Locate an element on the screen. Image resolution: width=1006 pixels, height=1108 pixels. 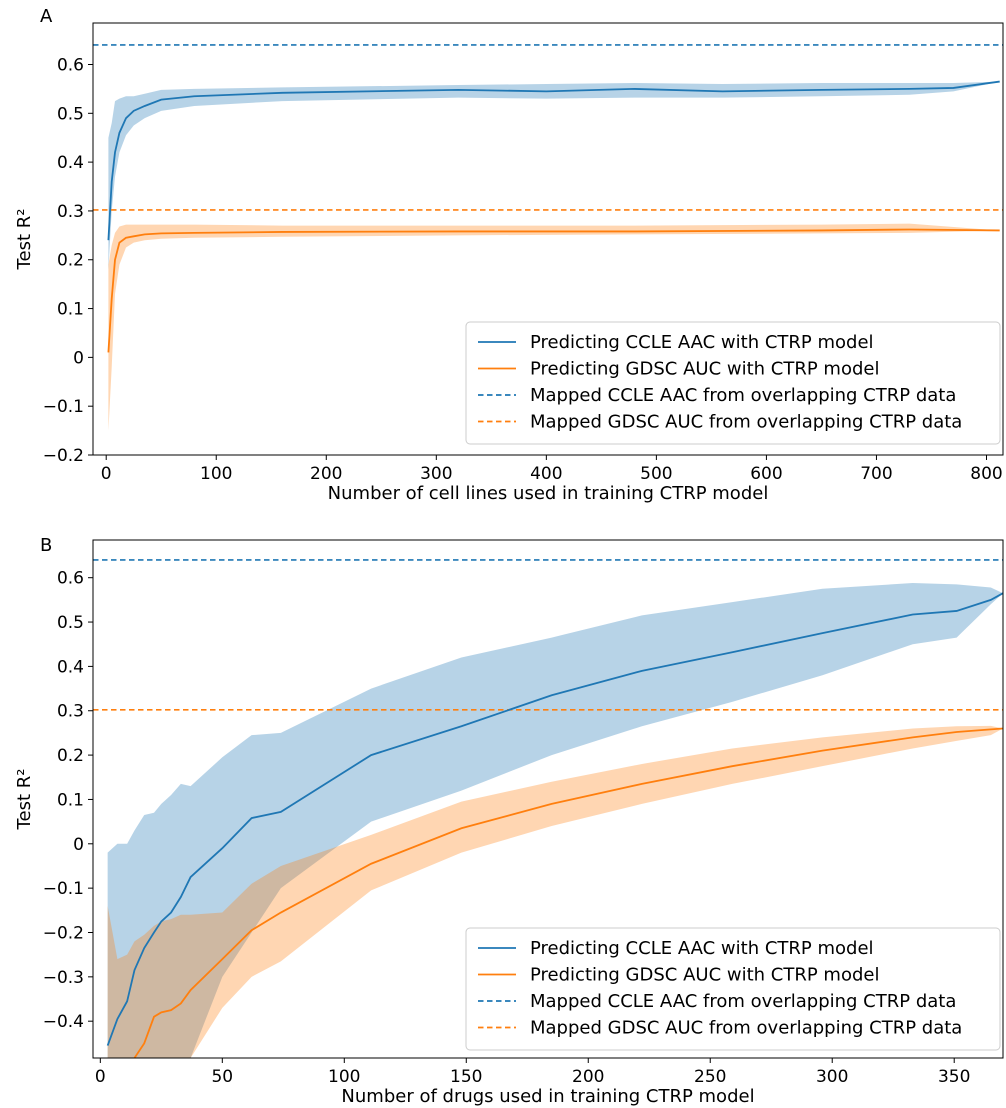
x-tick-label: 700 is located at coordinates (876, 474).